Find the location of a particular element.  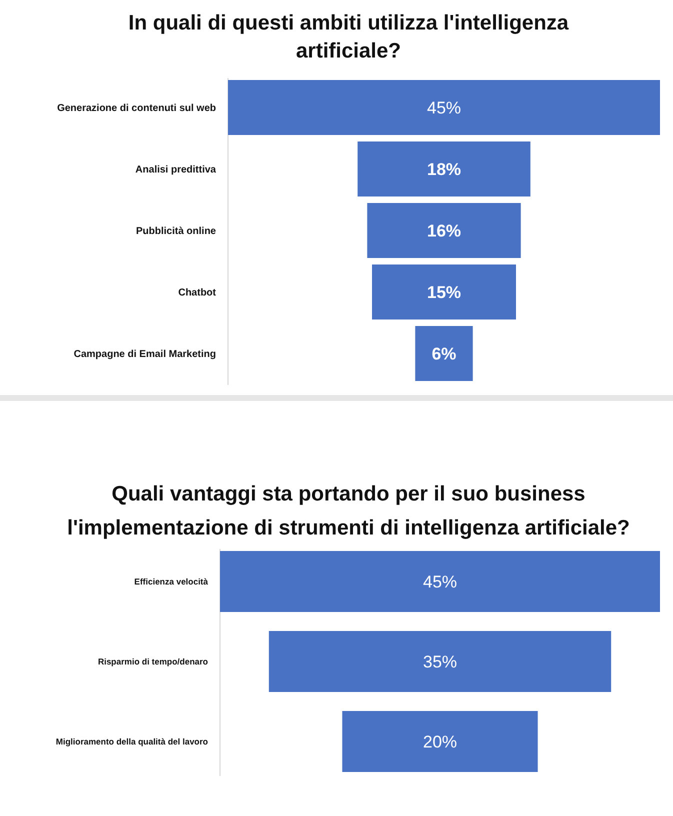

category-label: Efficienza velocità is located at coordinates (171, 581).